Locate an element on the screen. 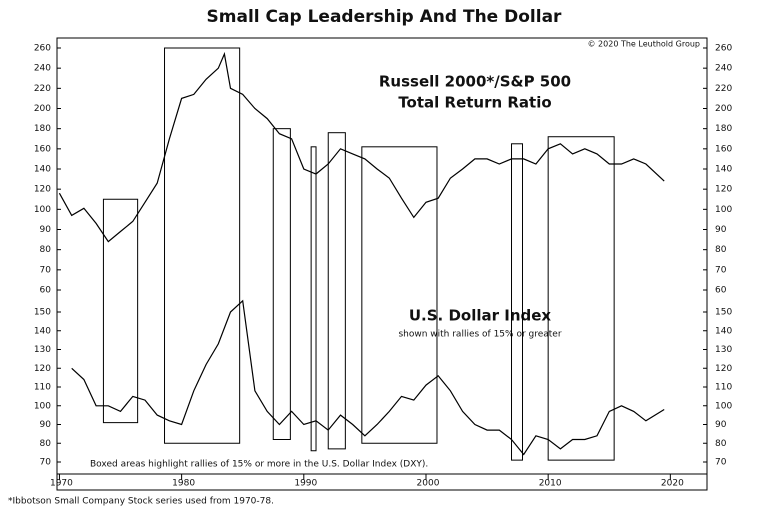 Image resolution: width=768 pixels, height=513 pixels. x-tick-label: 2020 is located at coordinates (672, 484).